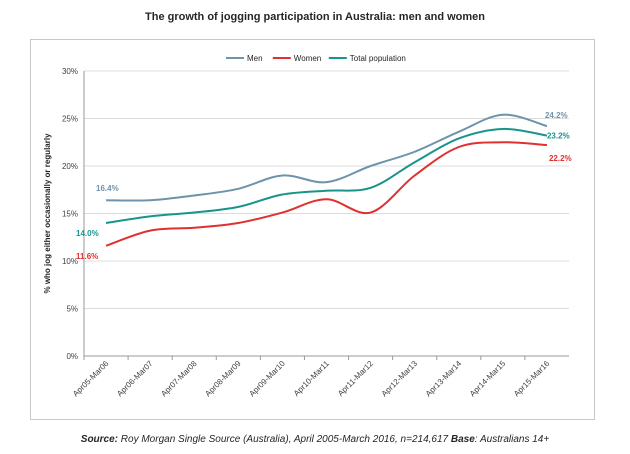 The width and height of the screenshot is (630, 454). What do you see at coordinates (91, 379) in the screenshot?
I see `x-tick-label: Apr05-Mar06` at bounding box center [91, 379].